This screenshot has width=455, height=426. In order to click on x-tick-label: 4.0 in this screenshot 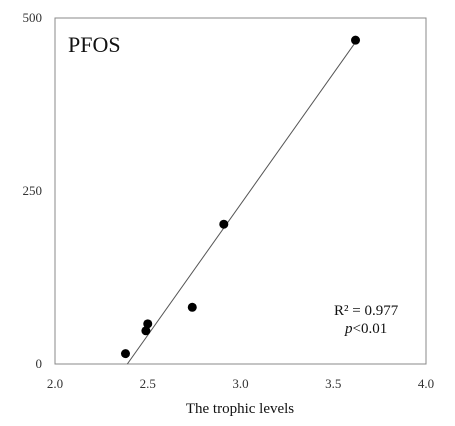, I will do `click(426, 383)`.